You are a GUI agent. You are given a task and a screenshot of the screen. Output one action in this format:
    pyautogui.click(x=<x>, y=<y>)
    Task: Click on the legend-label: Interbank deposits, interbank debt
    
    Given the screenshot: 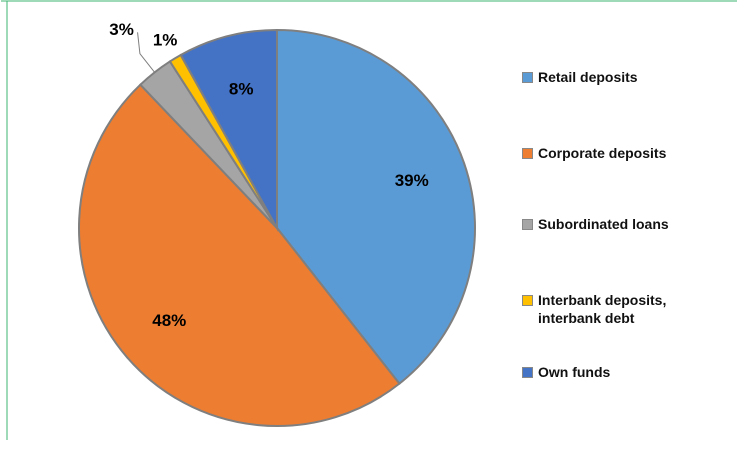 What is the action you would take?
    pyautogui.click(x=602, y=309)
    